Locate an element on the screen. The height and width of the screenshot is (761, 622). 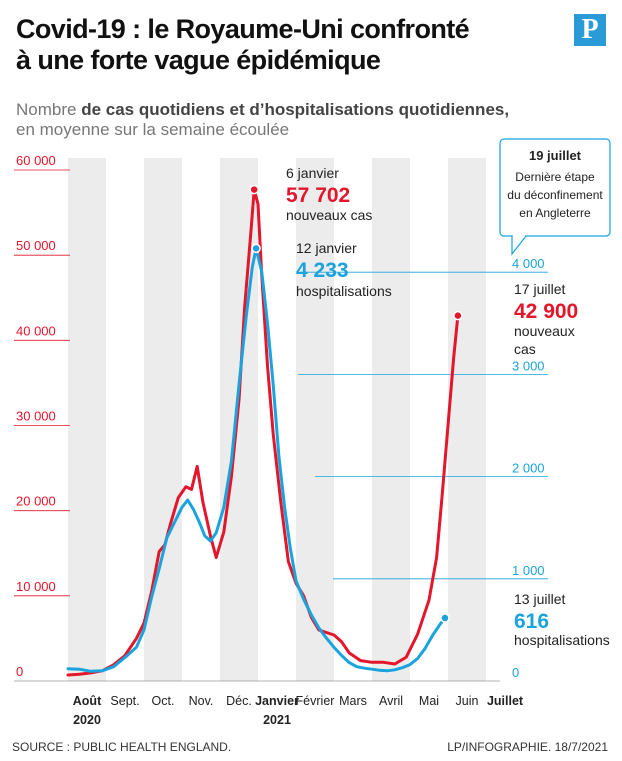
annotation-last-cases-value: 42 900 is located at coordinates (546, 311).